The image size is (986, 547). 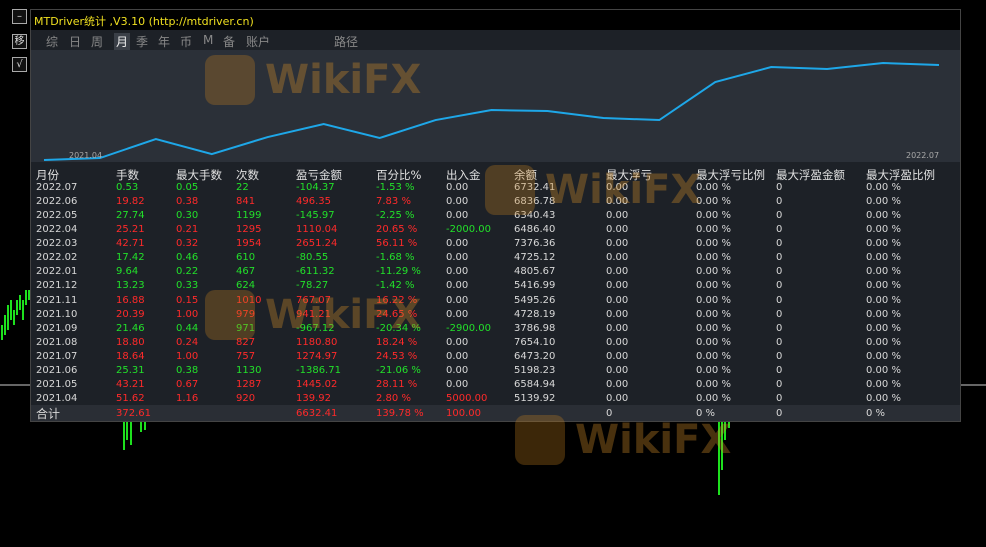 I want to click on table-cell: 2.80 %, so click(x=393, y=399).